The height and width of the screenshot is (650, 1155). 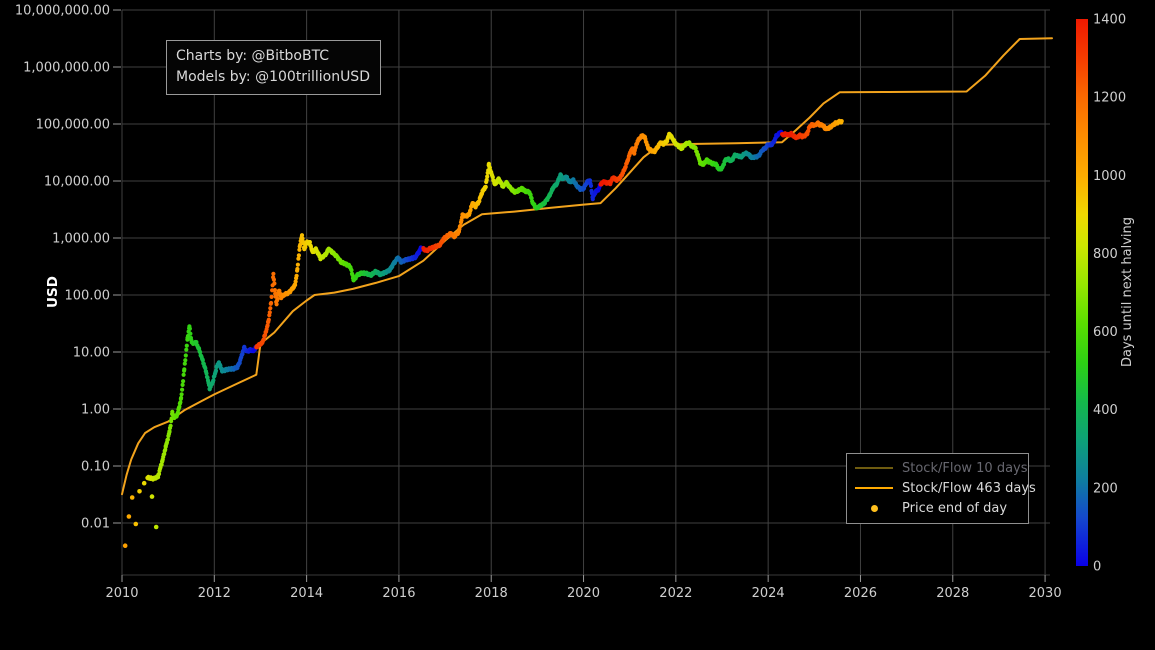 I want to click on x-tick-label: 2014, so click(x=306, y=593).